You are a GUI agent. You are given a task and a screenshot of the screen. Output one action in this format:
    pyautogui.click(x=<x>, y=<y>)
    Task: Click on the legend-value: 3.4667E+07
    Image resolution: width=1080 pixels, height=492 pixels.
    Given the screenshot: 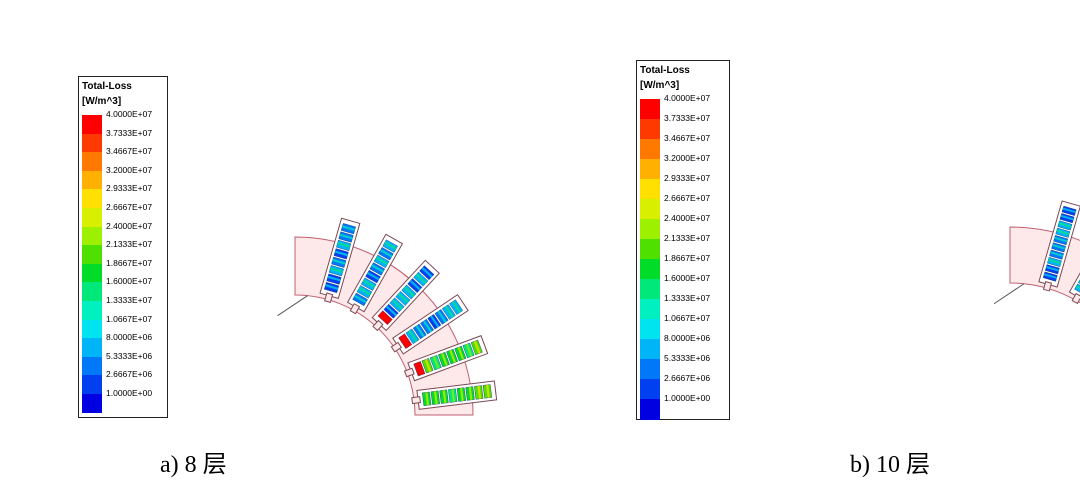 What is the action you would take?
    pyautogui.click(x=687, y=138)
    